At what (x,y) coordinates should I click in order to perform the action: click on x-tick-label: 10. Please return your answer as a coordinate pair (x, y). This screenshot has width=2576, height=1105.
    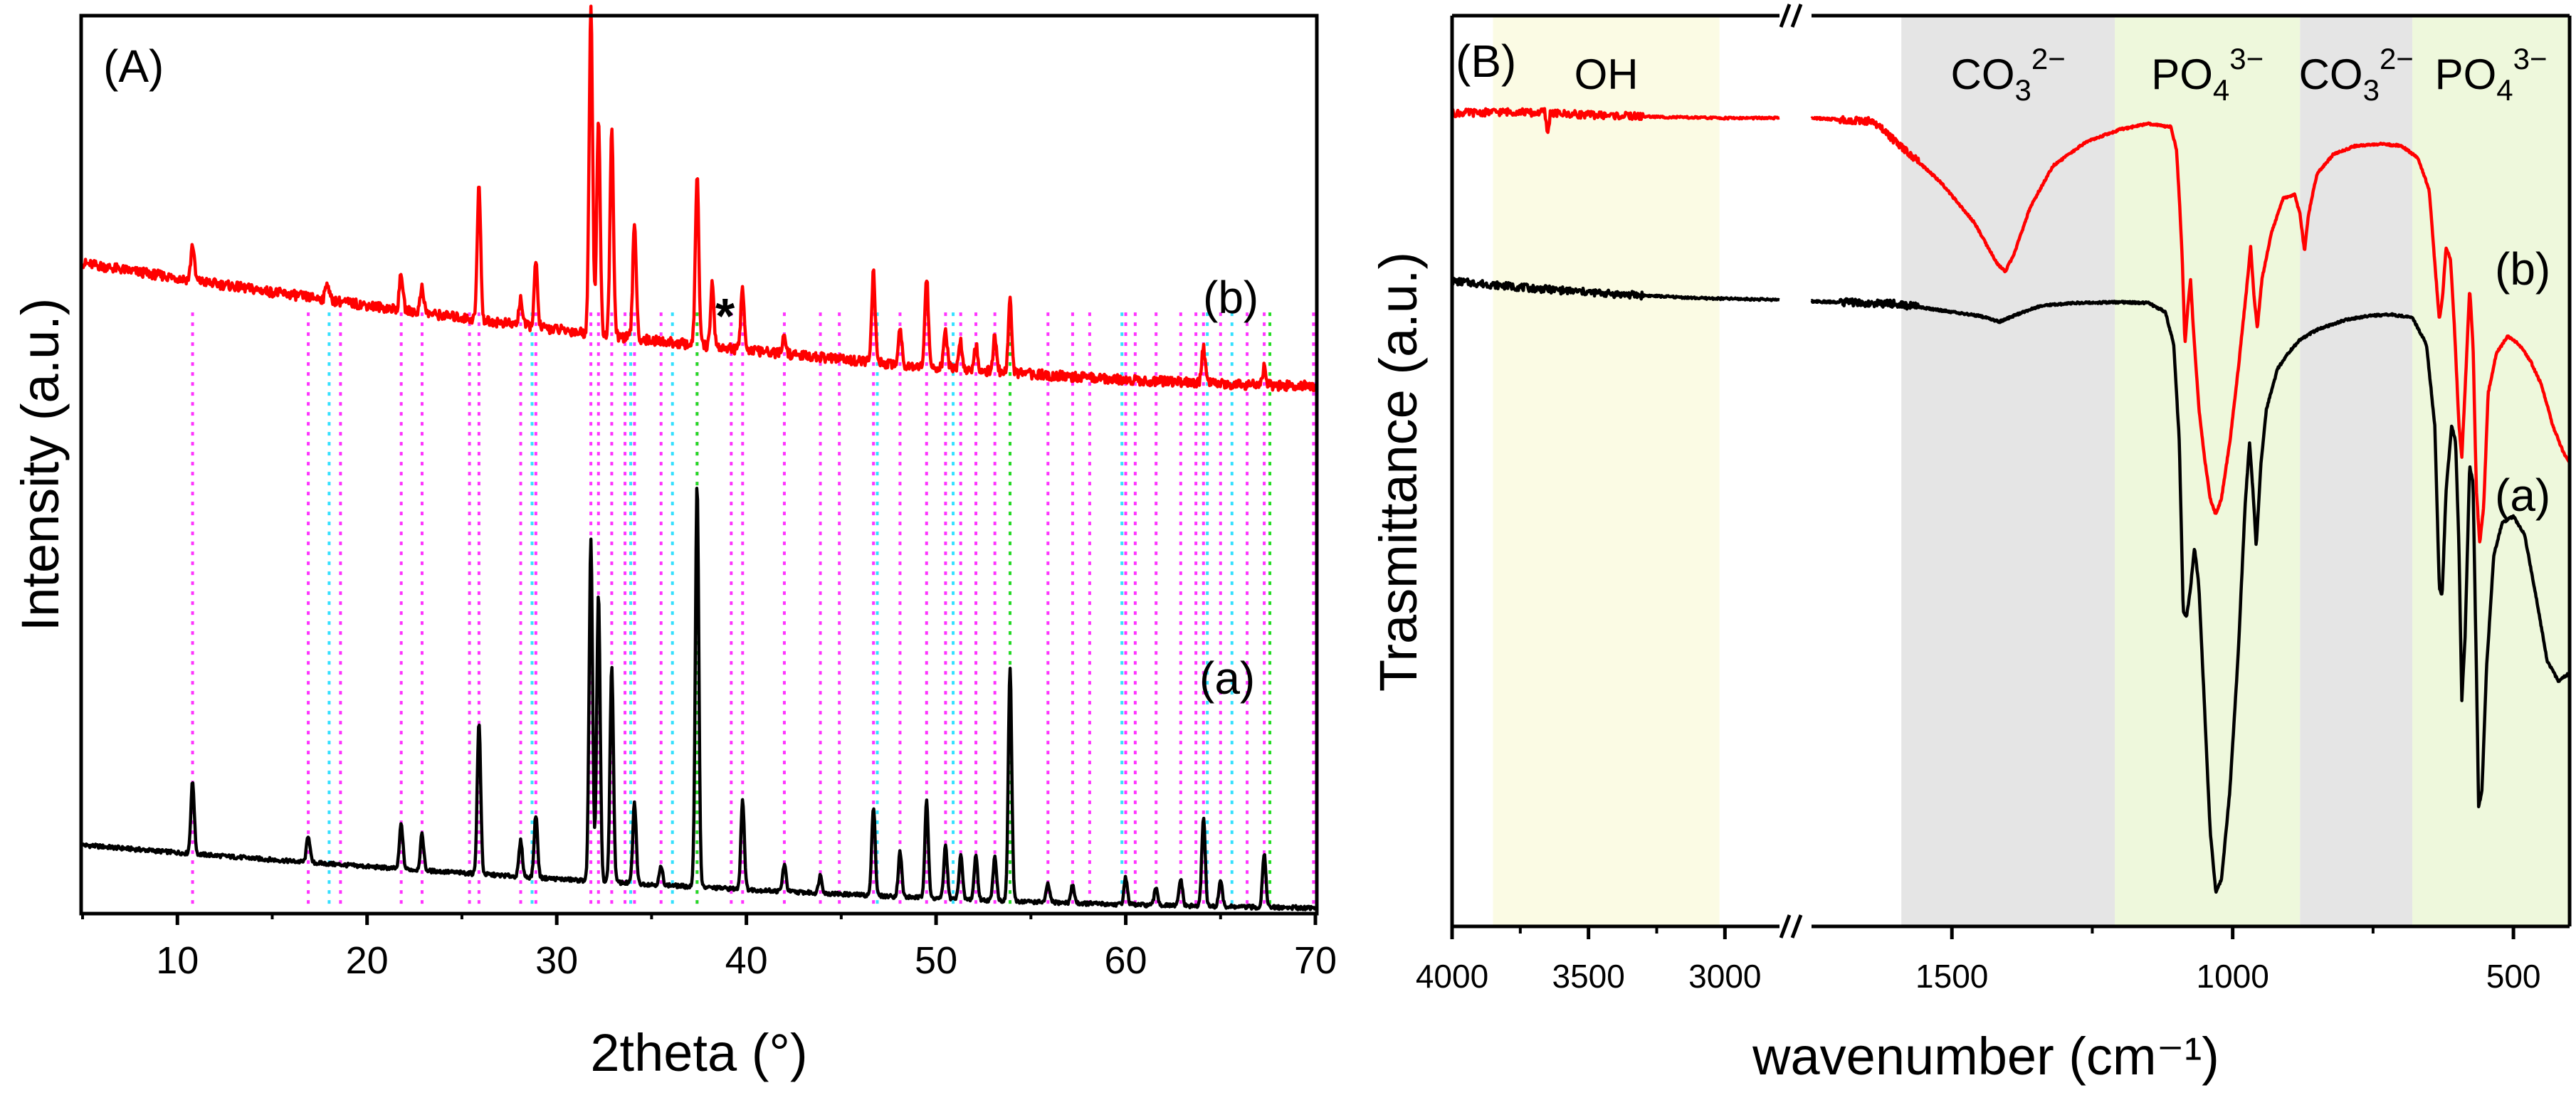
    Looking at the image, I should click on (178, 960).